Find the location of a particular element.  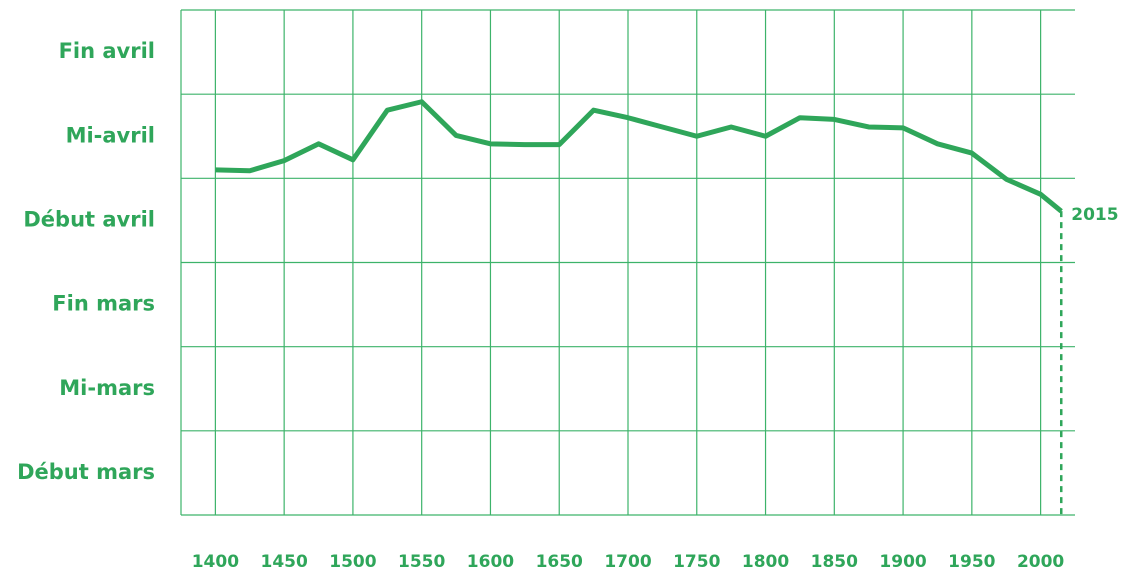

x-tick-label: 1600 is located at coordinates (490, 562).